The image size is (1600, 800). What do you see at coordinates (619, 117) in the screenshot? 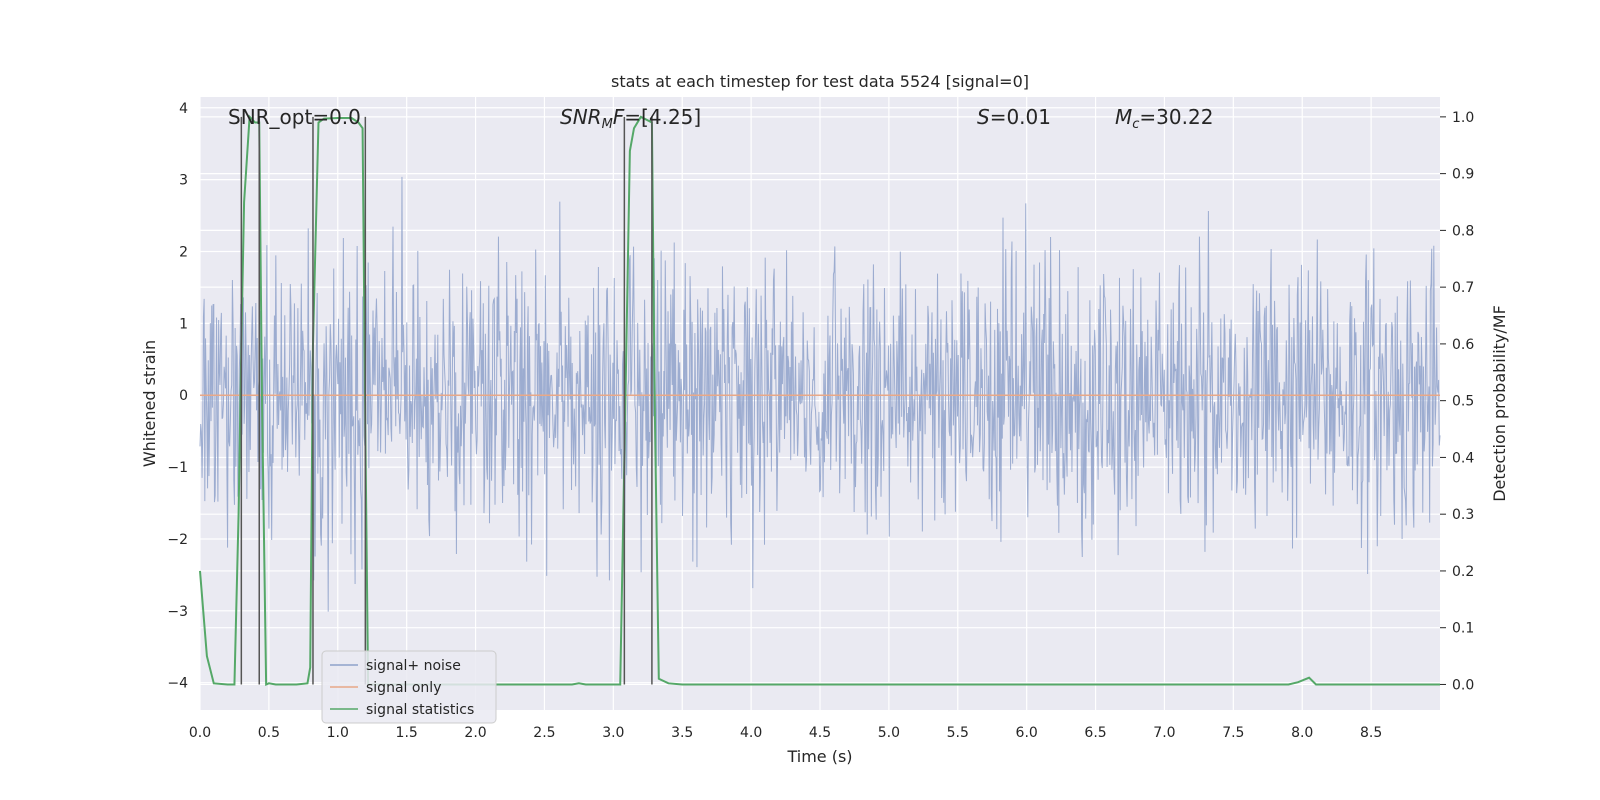
I see `annotation-snr-mf-italic-f: F` at bounding box center [619, 117].